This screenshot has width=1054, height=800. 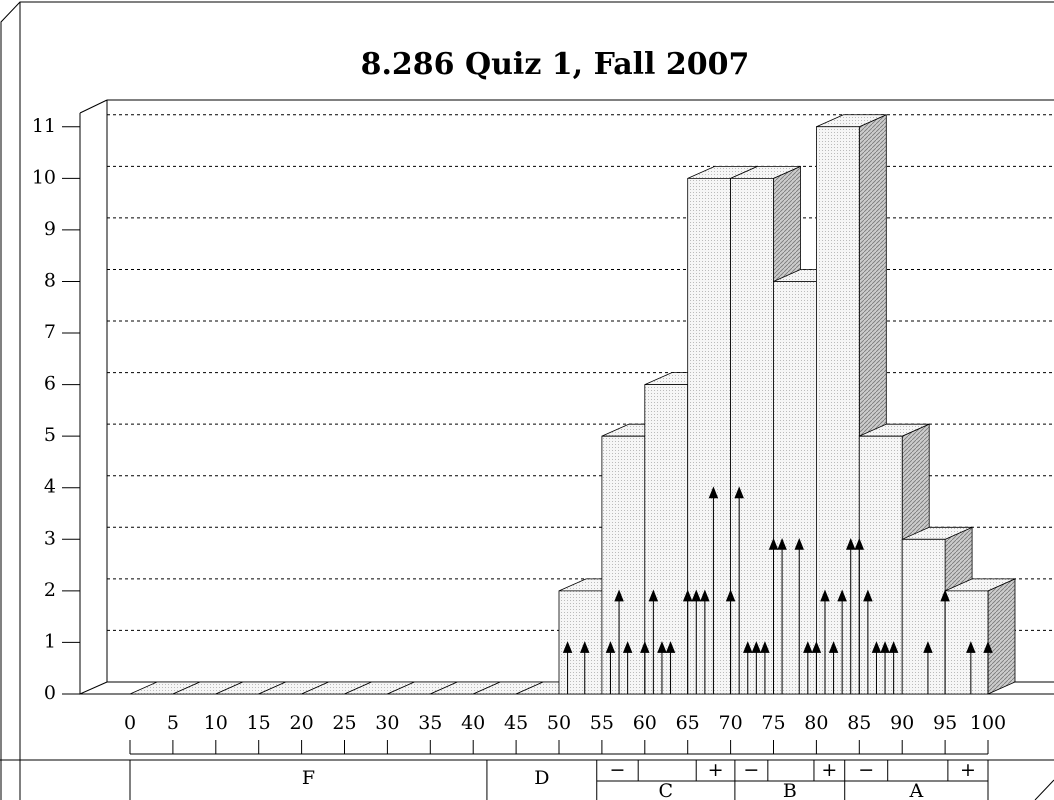 I want to click on y-tick-label: 0, so click(x=50, y=693).